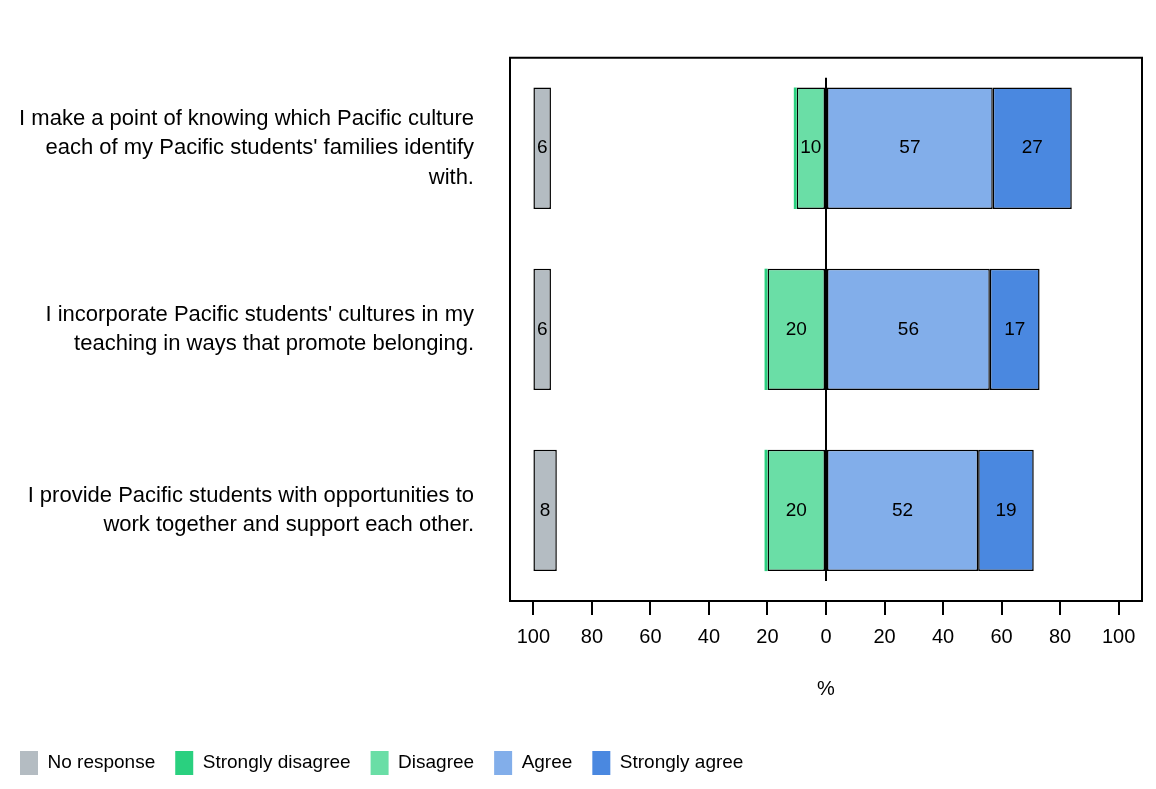 The width and height of the screenshot is (1156, 789). Describe the element at coordinates (547, 762) in the screenshot. I see `legend-label: Agree` at that location.